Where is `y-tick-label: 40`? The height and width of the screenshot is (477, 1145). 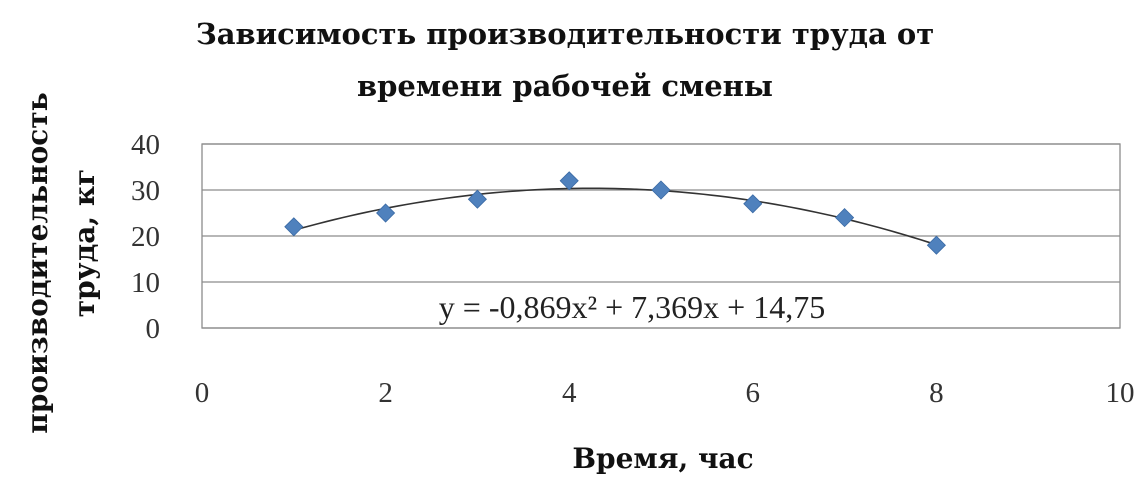
y-tick-label: 40 is located at coordinates (145, 145).